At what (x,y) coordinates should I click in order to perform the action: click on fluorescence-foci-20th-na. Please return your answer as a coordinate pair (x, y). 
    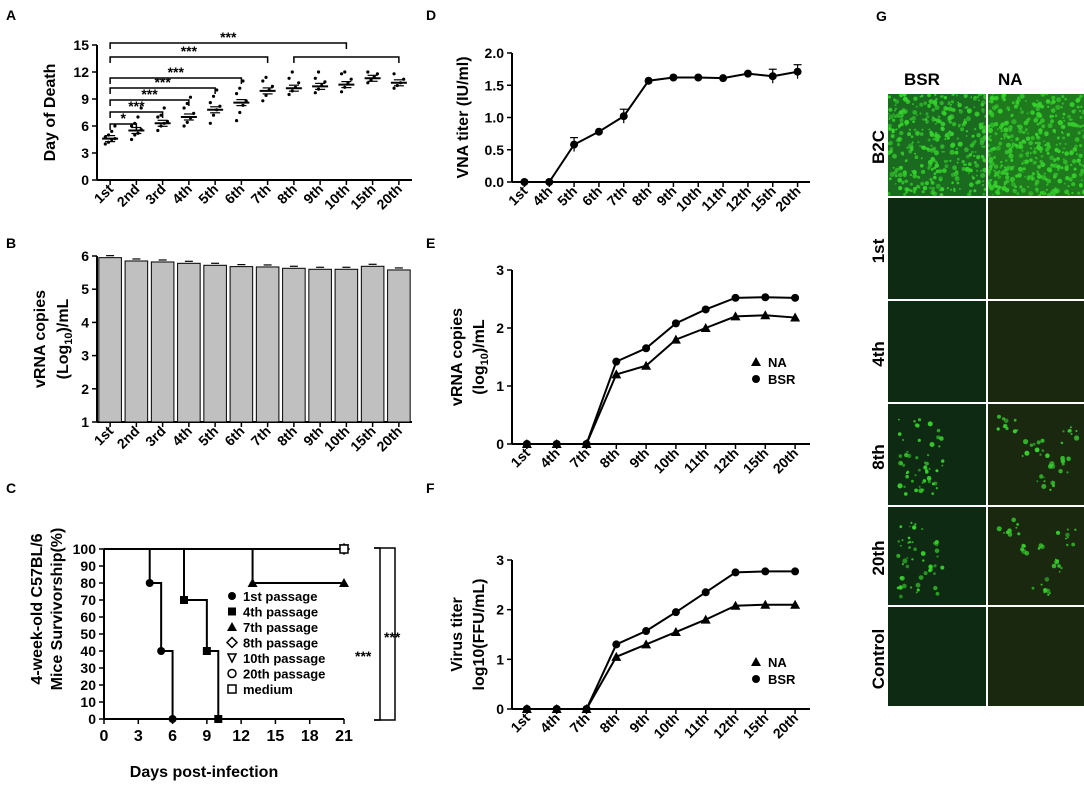
    Looking at the image, I should click on (1036, 556).